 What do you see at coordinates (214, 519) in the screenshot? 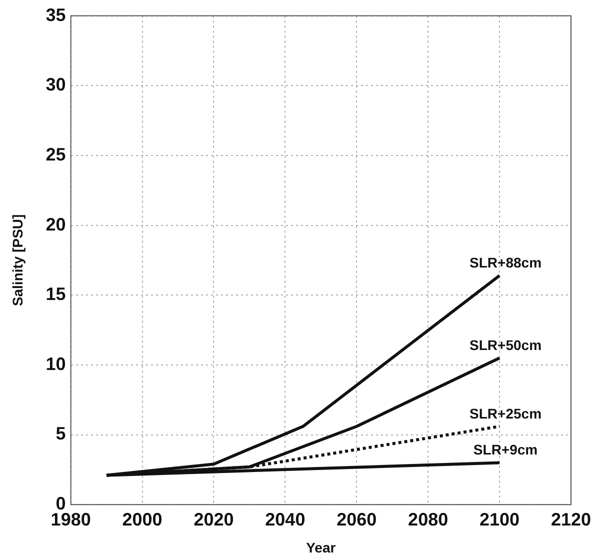
I see `x-tick-label: 2020` at bounding box center [214, 519].